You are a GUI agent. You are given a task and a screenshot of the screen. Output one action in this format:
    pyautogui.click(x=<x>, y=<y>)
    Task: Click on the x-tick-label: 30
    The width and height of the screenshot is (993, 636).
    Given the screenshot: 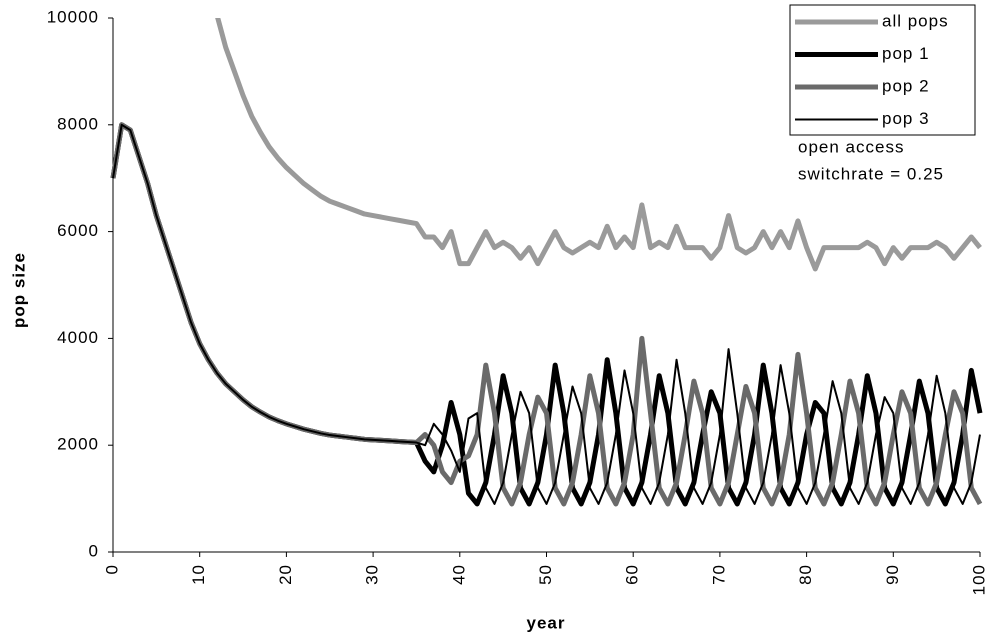 What is the action you would take?
    pyautogui.click(x=372, y=574)
    